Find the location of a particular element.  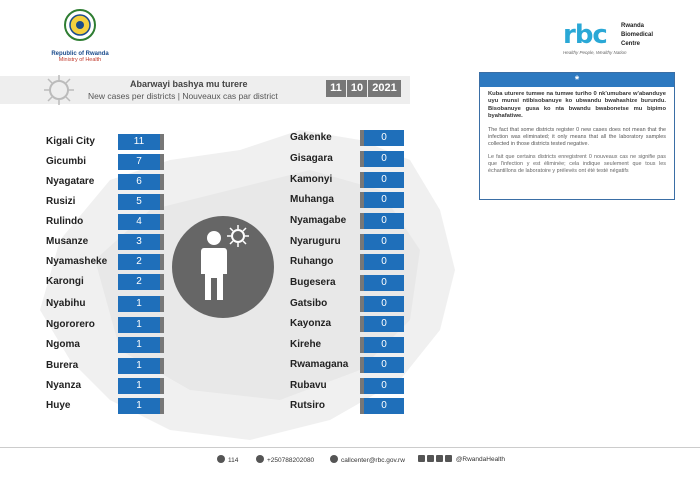

district-name: Nyamasheke is located at coordinates (77, 261).